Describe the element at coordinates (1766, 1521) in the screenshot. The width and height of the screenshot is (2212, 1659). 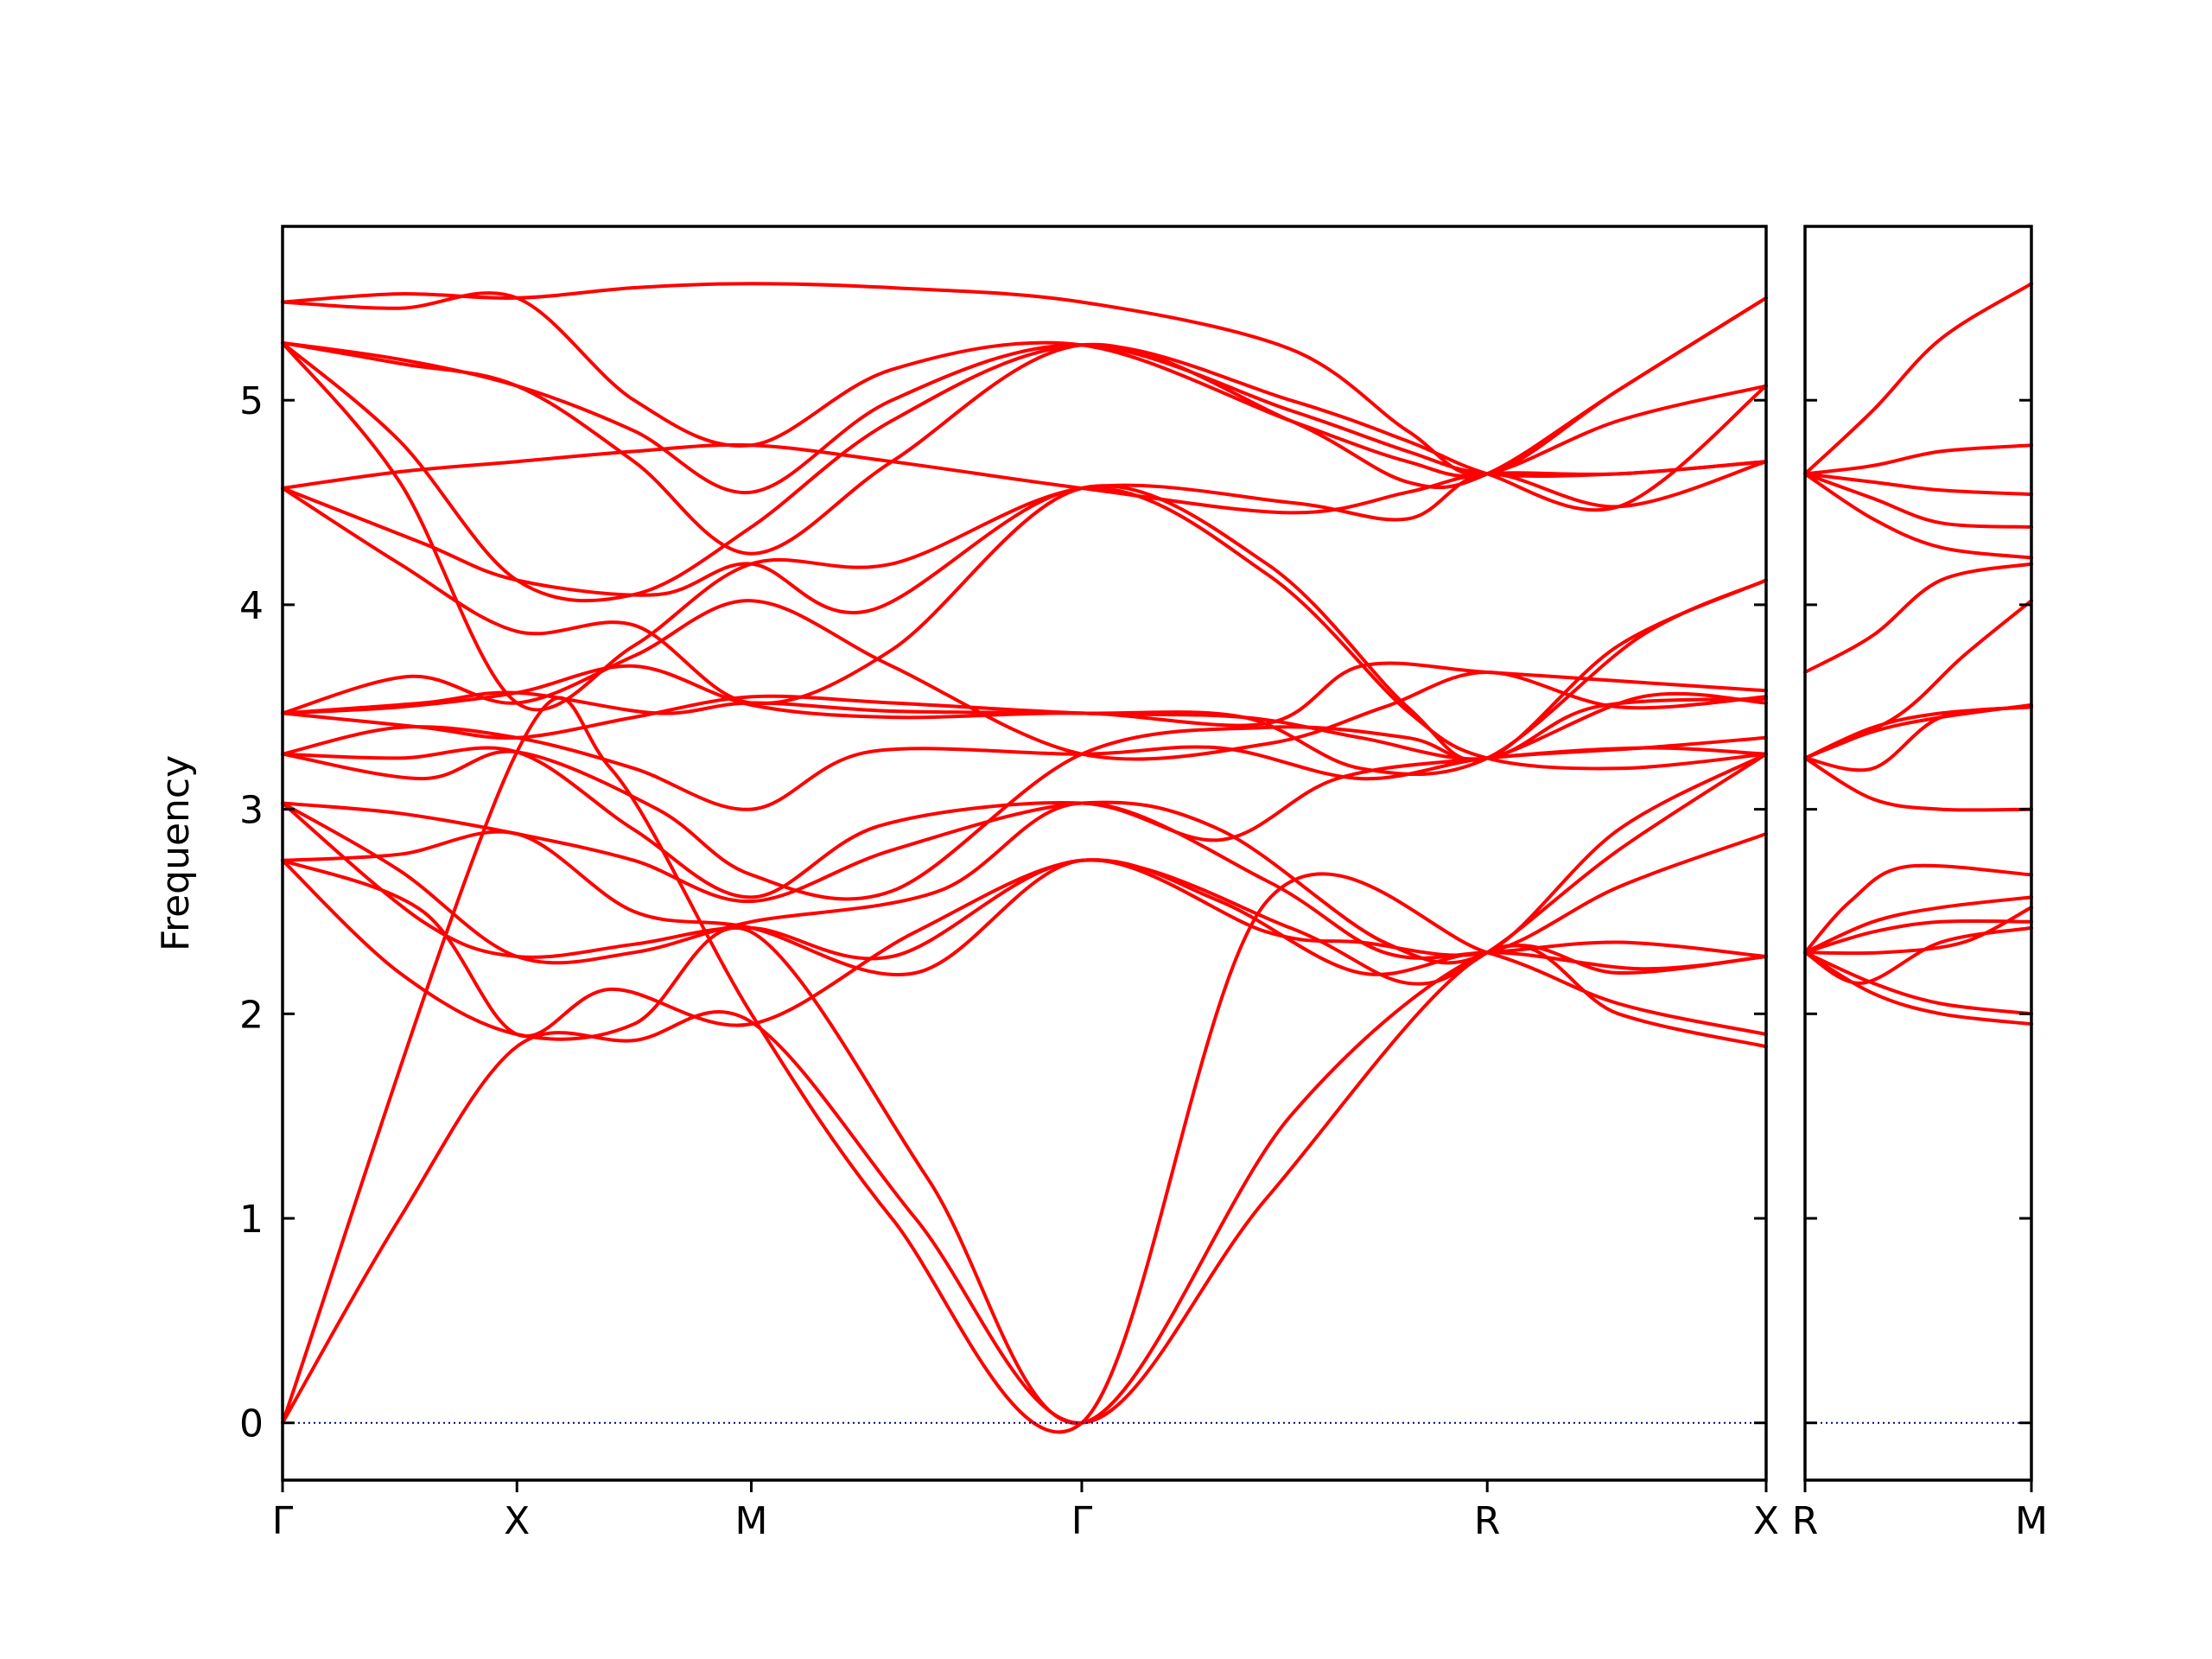
I see `x-tick-label-5: X` at that location.